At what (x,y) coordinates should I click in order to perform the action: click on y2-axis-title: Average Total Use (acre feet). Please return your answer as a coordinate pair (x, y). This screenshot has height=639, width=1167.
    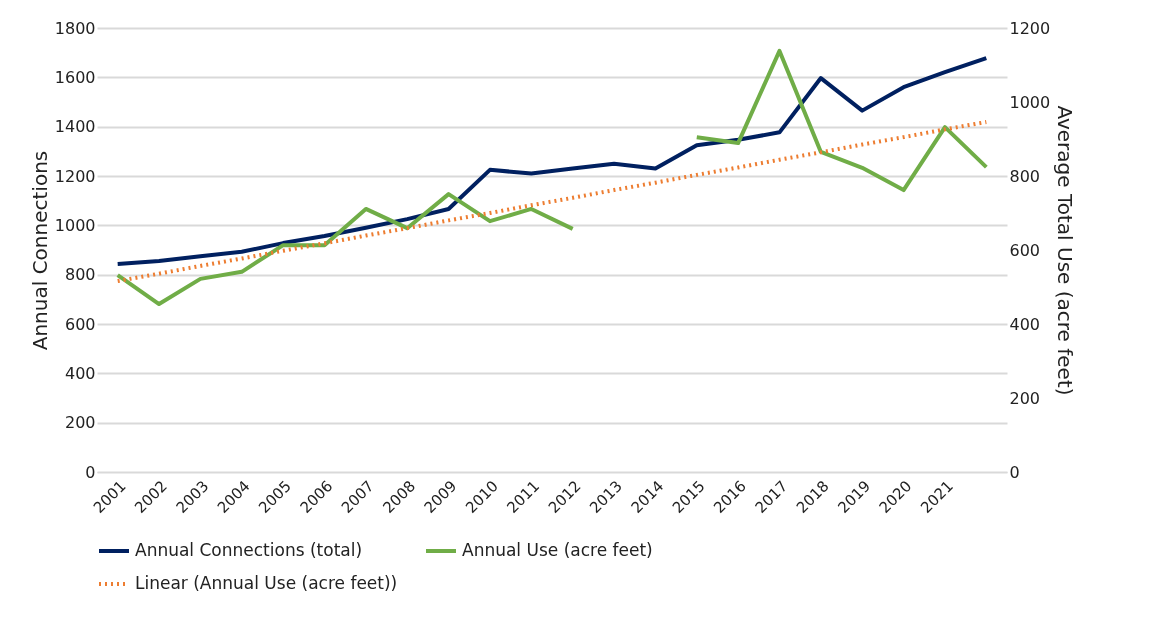
    Looking at the image, I should click on (1065, 250).